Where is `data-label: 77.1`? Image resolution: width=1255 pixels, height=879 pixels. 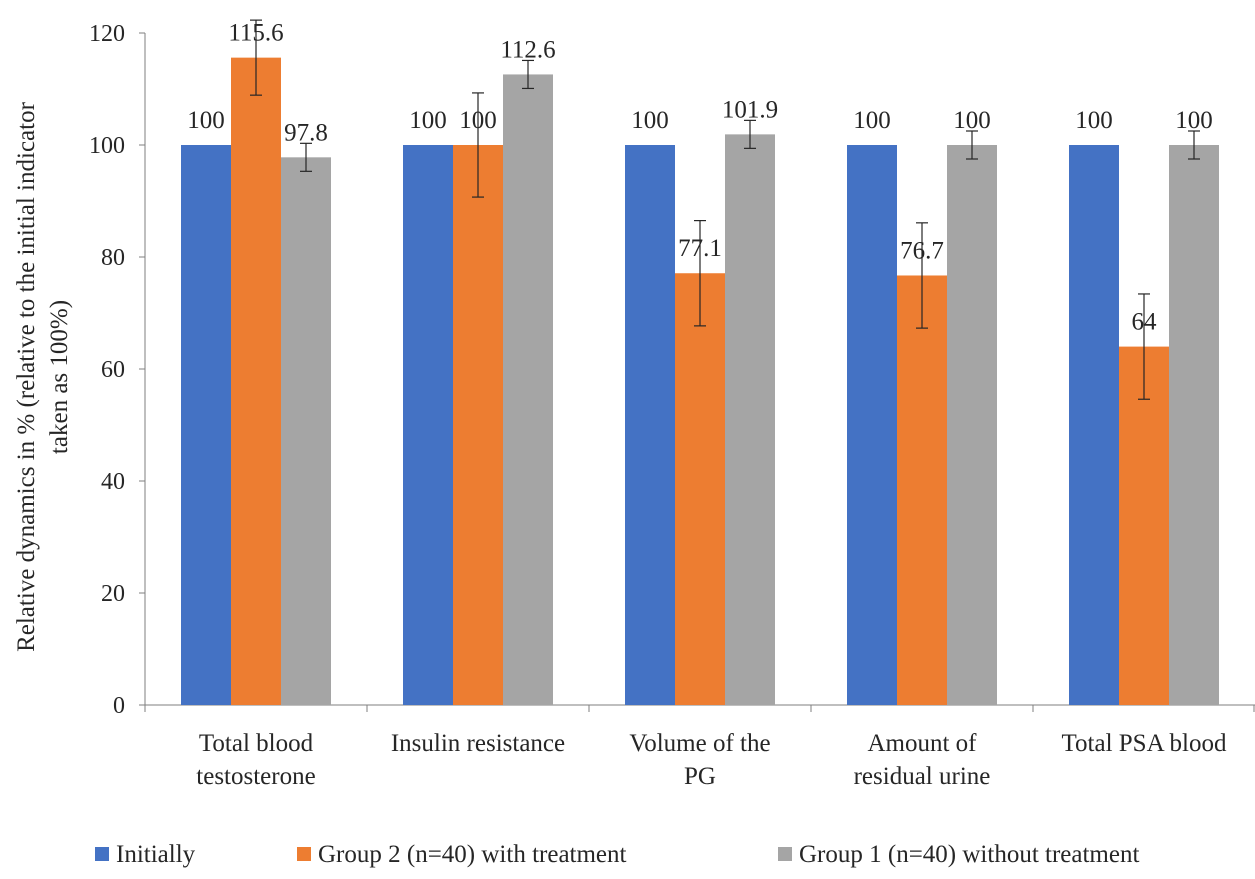 data-label: 77.1 is located at coordinates (700, 248).